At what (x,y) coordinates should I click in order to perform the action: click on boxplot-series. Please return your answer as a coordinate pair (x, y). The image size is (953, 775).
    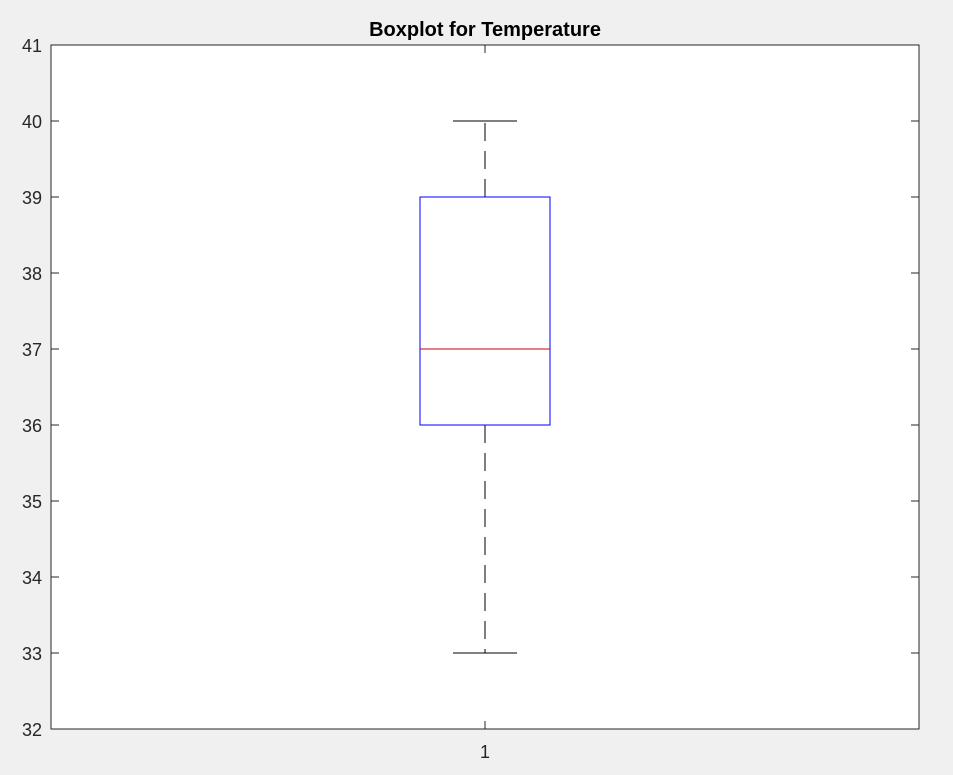
    Looking at the image, I should click on (485, 387).